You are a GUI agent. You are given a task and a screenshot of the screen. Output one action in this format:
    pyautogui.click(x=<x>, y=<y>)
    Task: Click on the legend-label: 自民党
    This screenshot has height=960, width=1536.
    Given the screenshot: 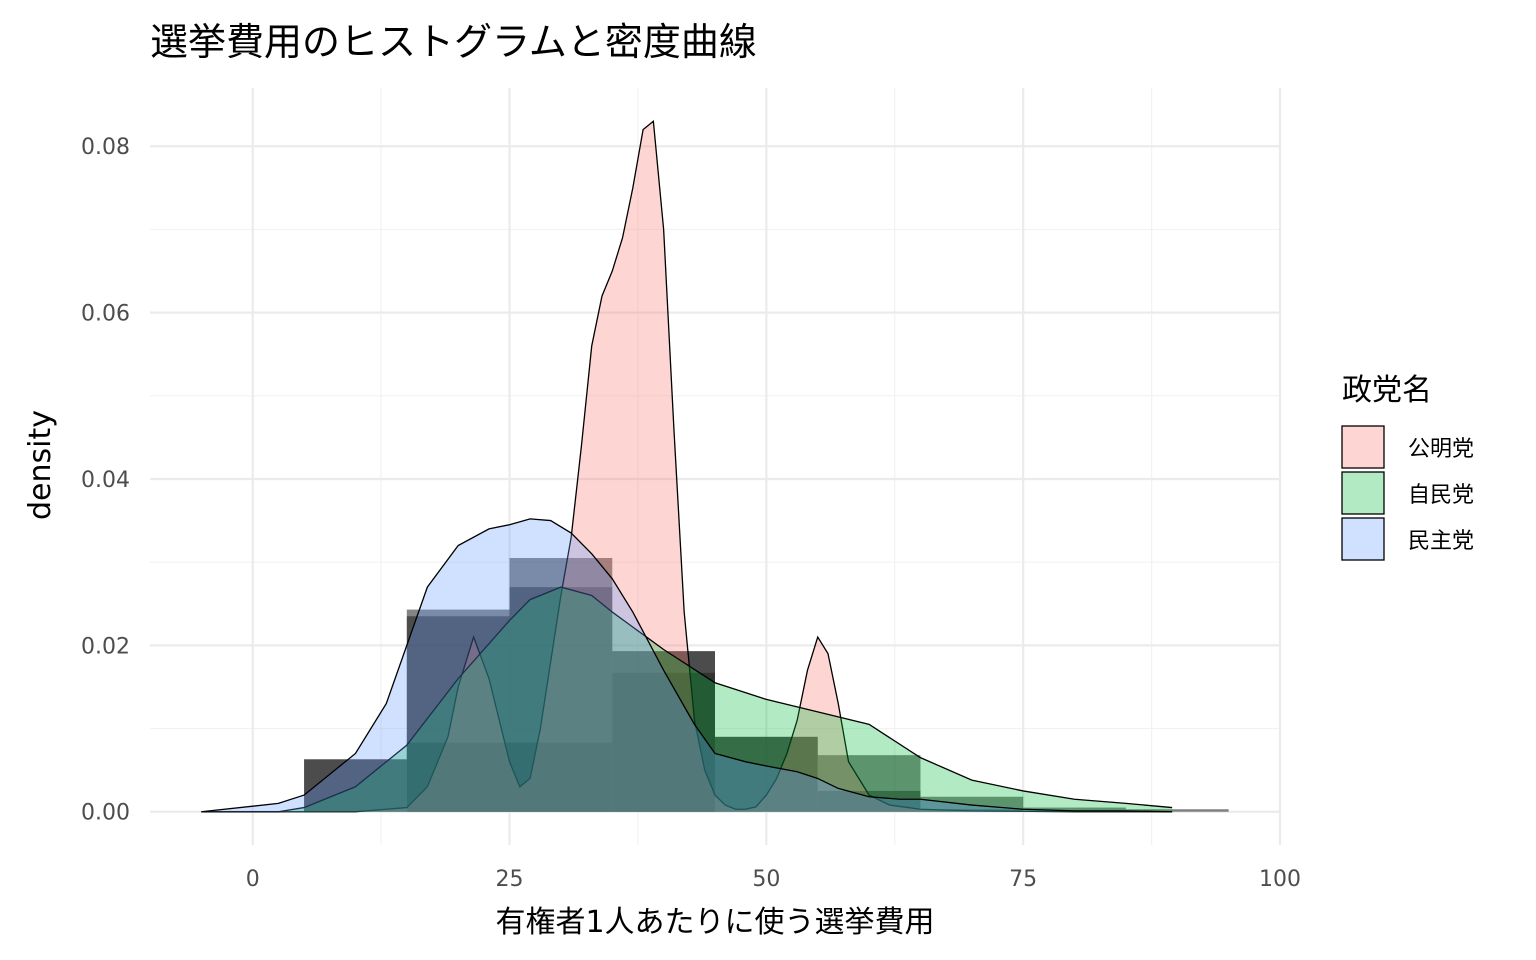 What is the action you would take?
    pyautogui.click(x=1441, y=495)
    